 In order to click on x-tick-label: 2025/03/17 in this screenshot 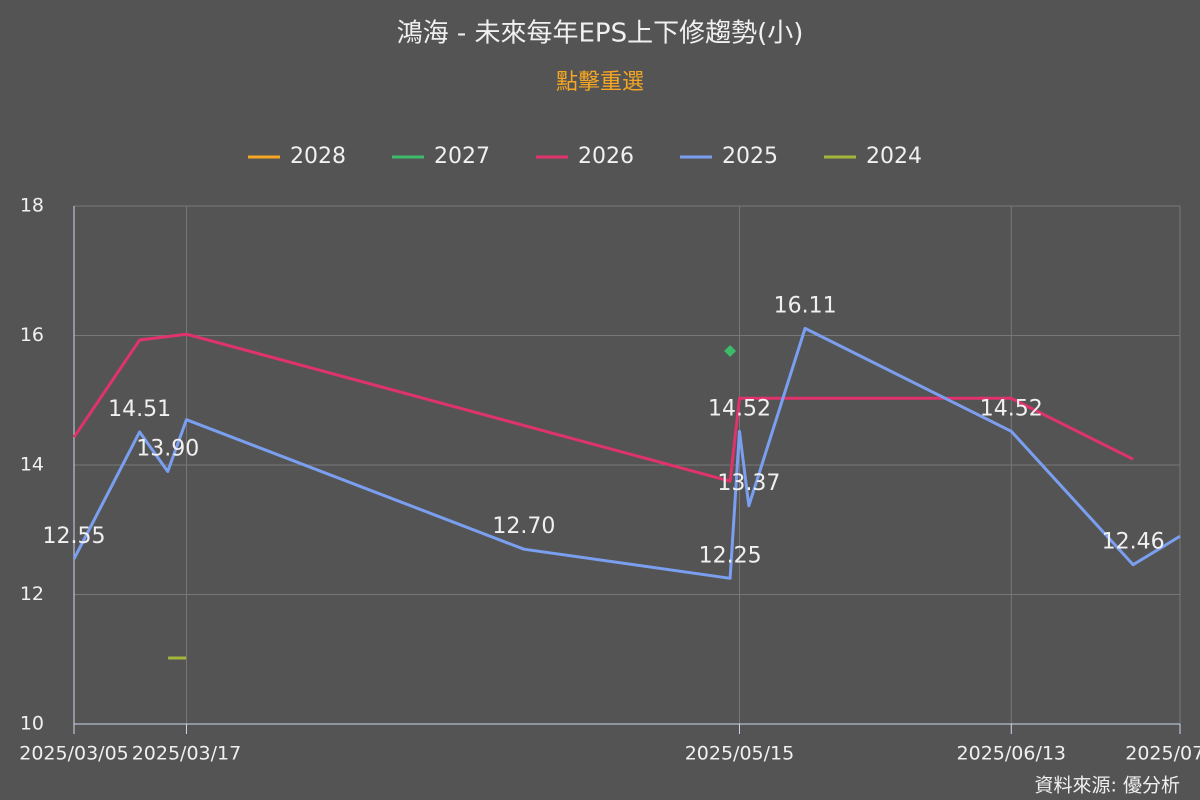, I will do `click(187, 754)`.